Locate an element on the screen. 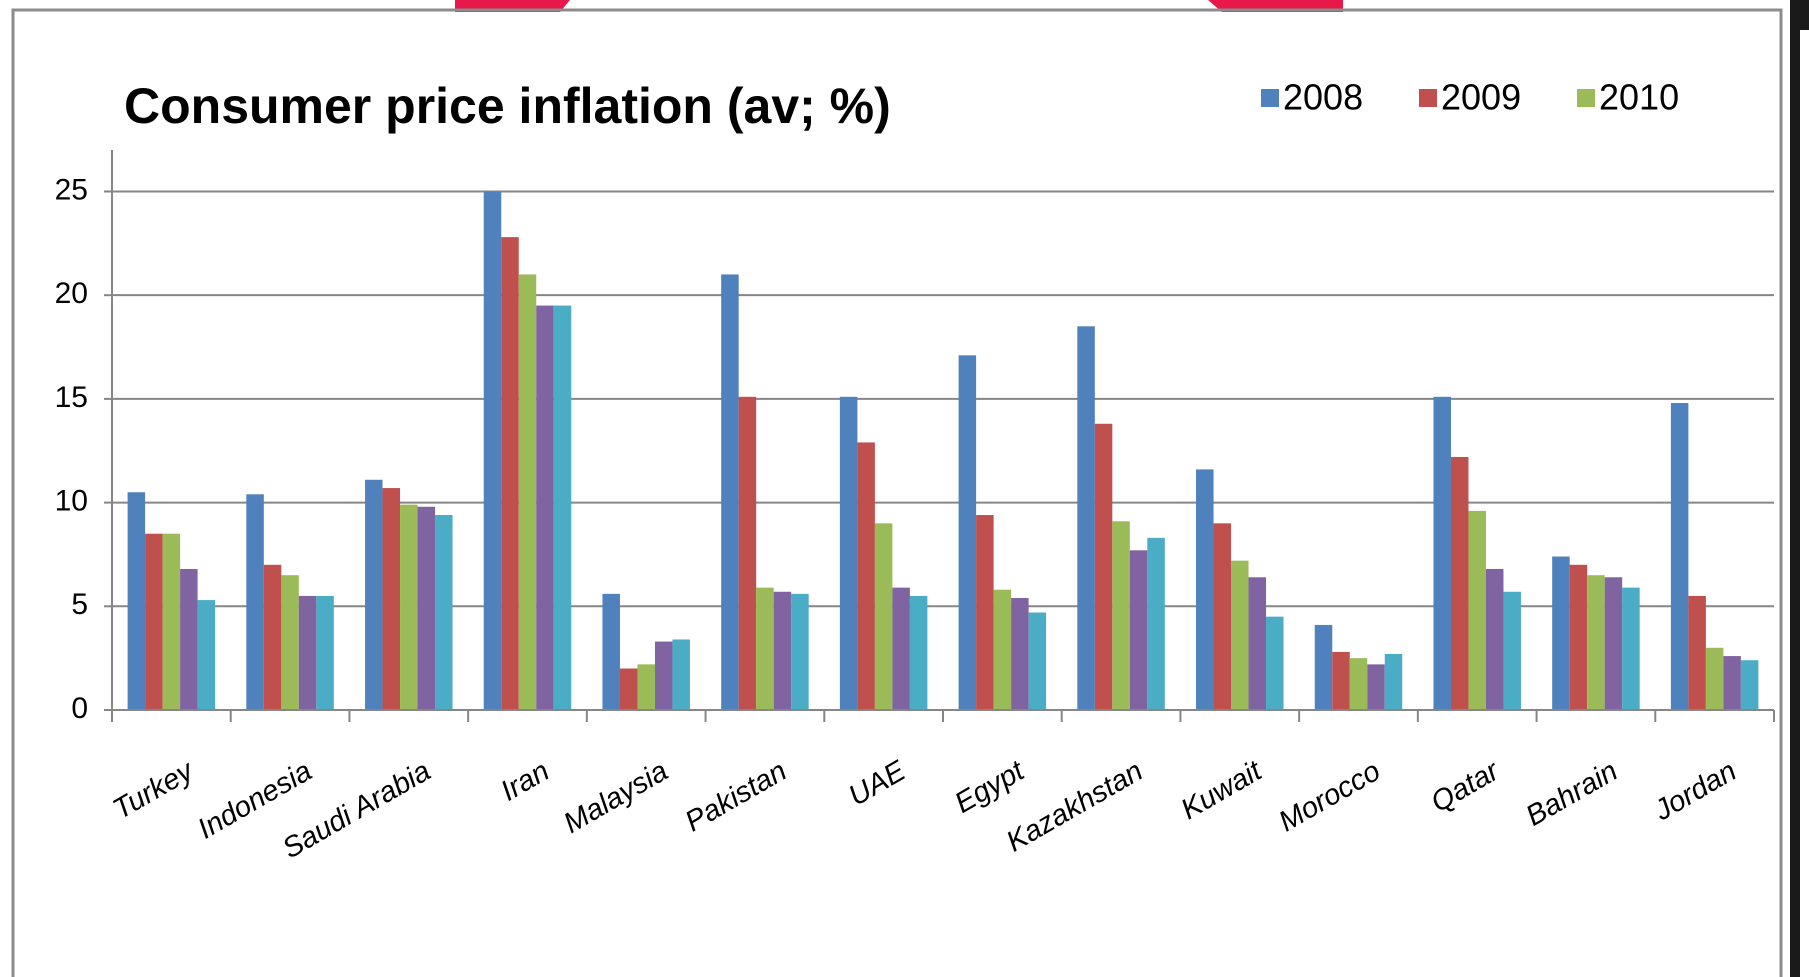 The height and width of the screenshot is (977, 1809). legend-label: 2008 is located at coordinates (1323, 97).